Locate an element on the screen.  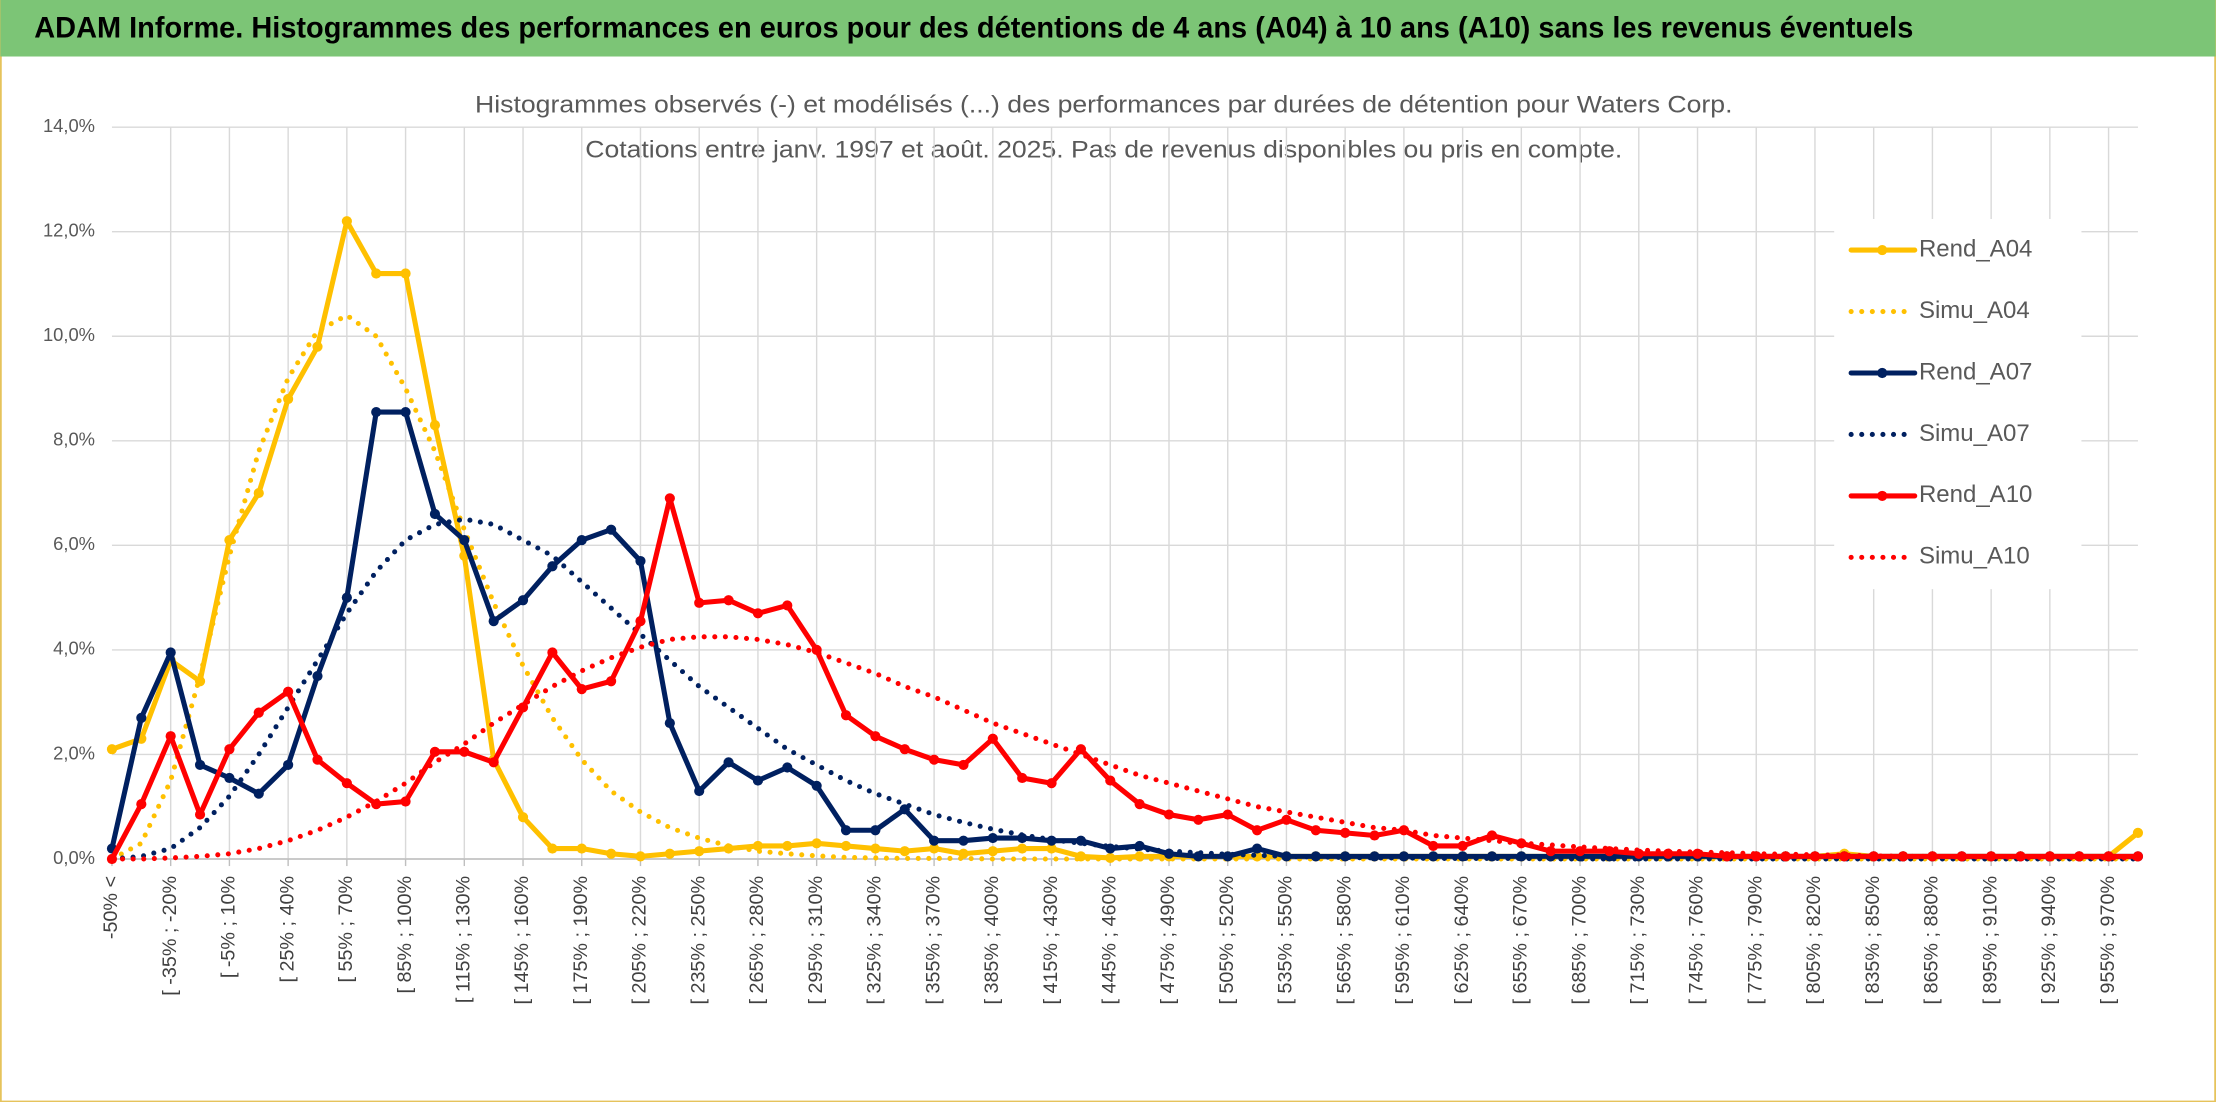
x-tick-label: [ 475% ; 490% is located at coordinates (1168, 940).